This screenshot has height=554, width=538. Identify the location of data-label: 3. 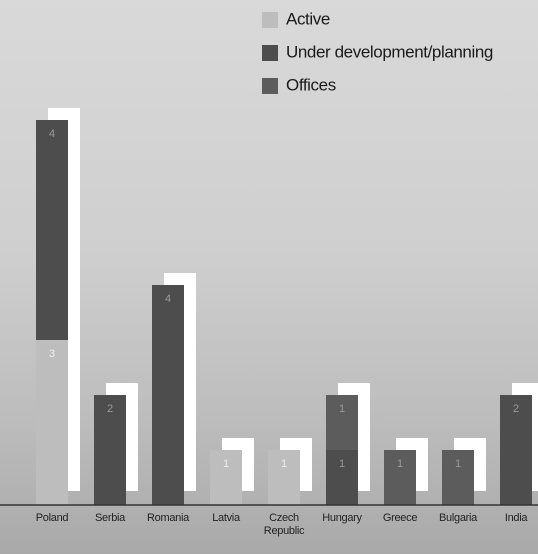
(52, 354).